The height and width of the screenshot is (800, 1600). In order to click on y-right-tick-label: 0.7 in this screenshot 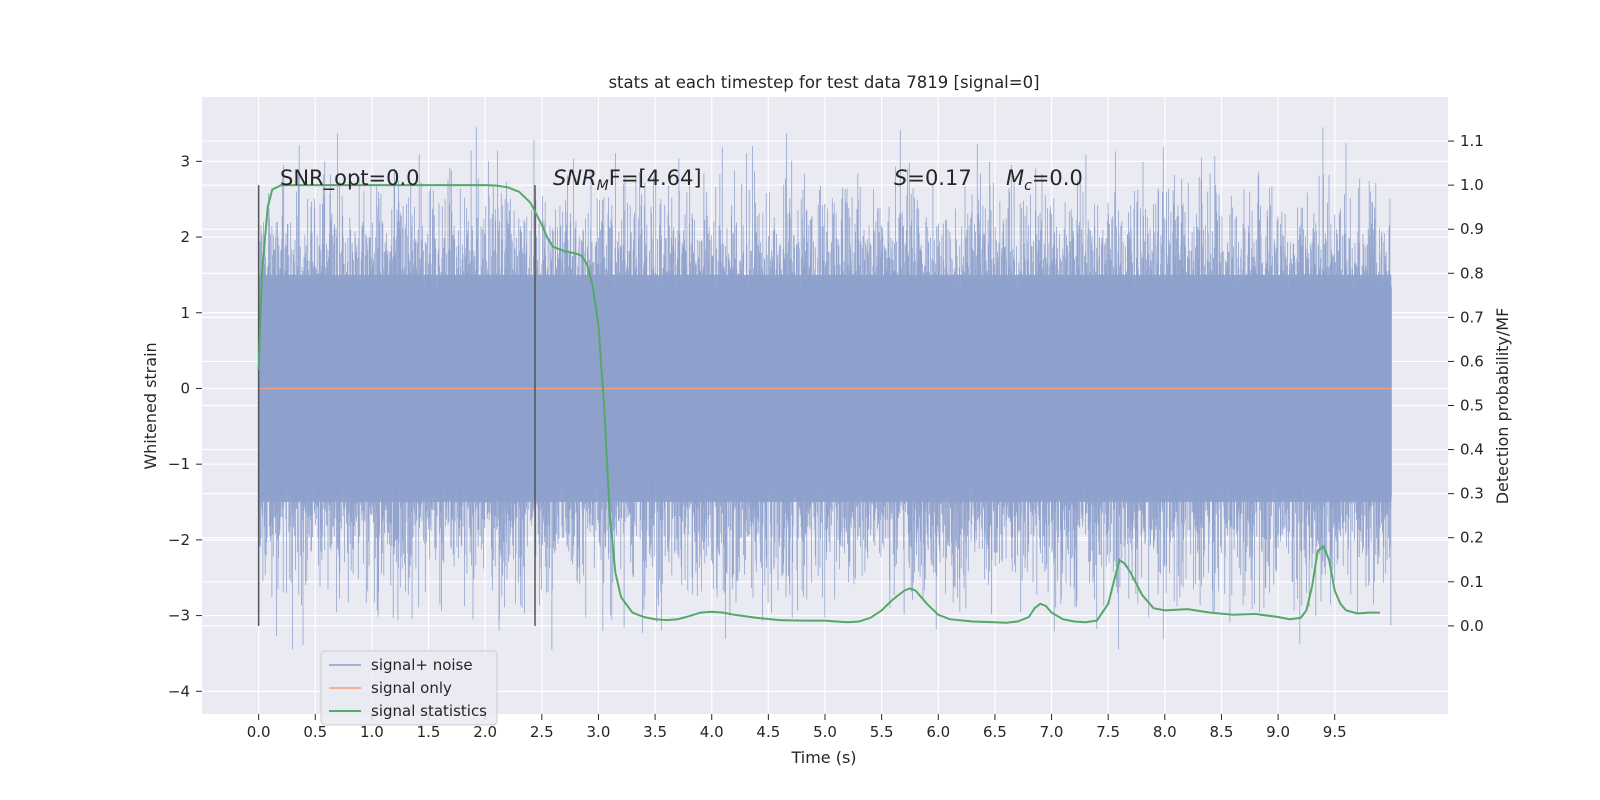, I will do `click(1472, 317)`.